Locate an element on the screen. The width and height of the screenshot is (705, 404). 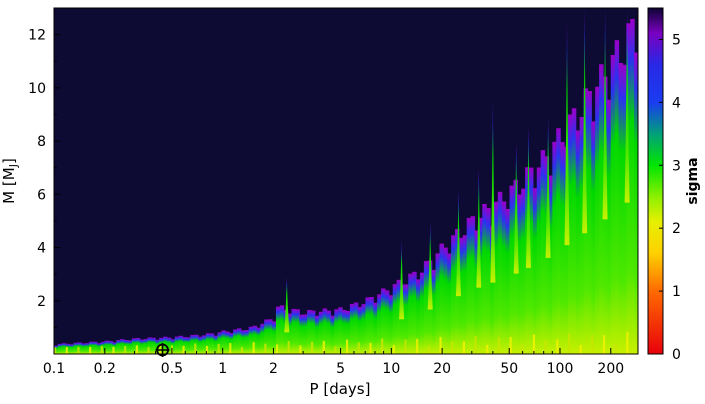
x-tick-label: 2 is located at coordinates (273, 369).